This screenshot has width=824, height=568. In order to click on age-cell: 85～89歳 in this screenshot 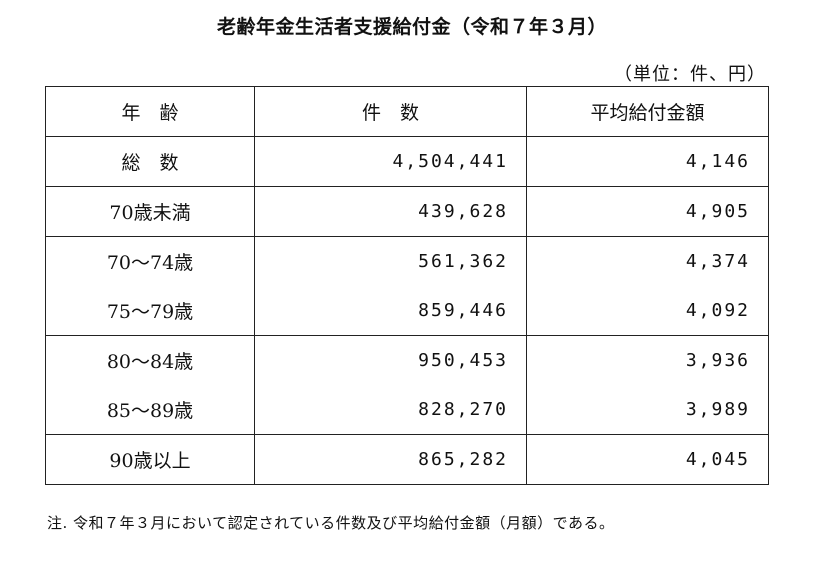, I will do `click(150, 410)`.